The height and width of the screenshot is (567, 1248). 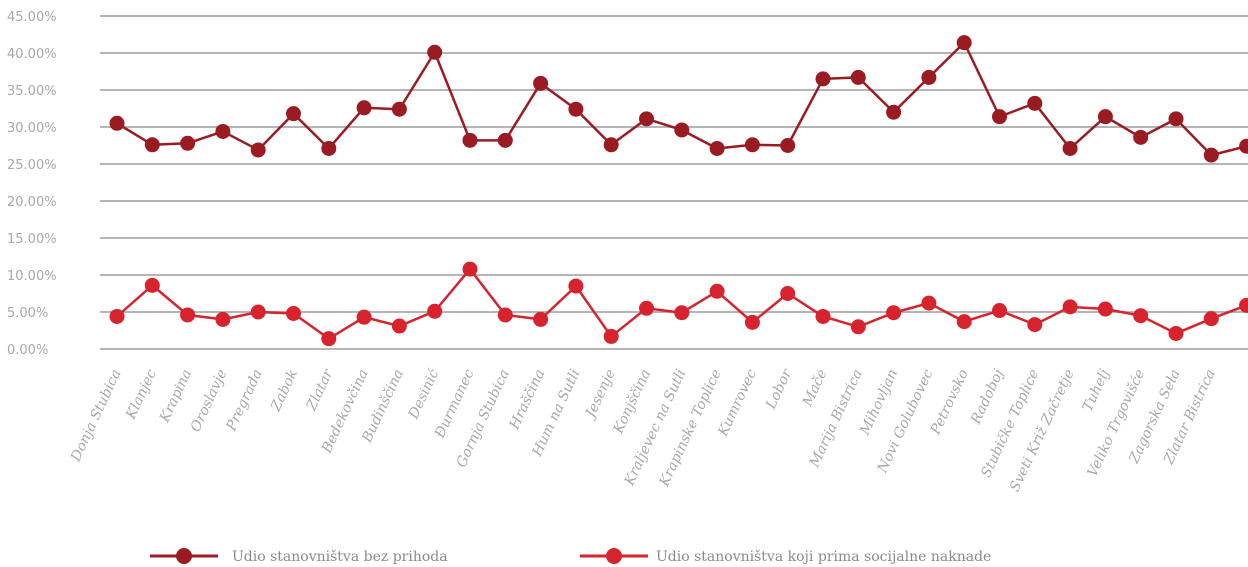 I want to click on y-tick-label: 35.00%, so click(x=32, y=91).